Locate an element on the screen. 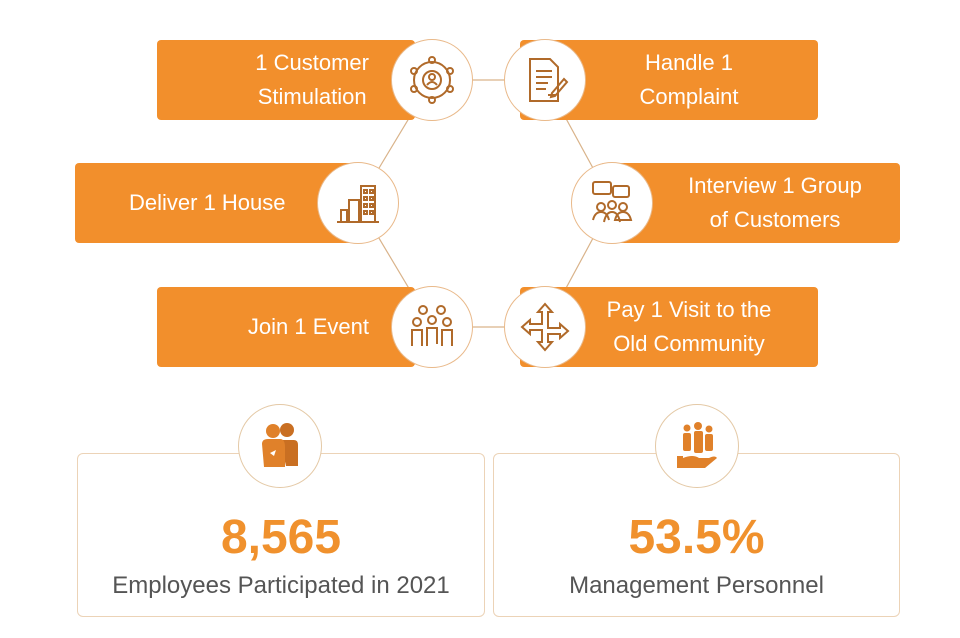 The width and height of the screenshot is (960, 638). stat-label: Management Personnel is located at coordinates (696, 585).